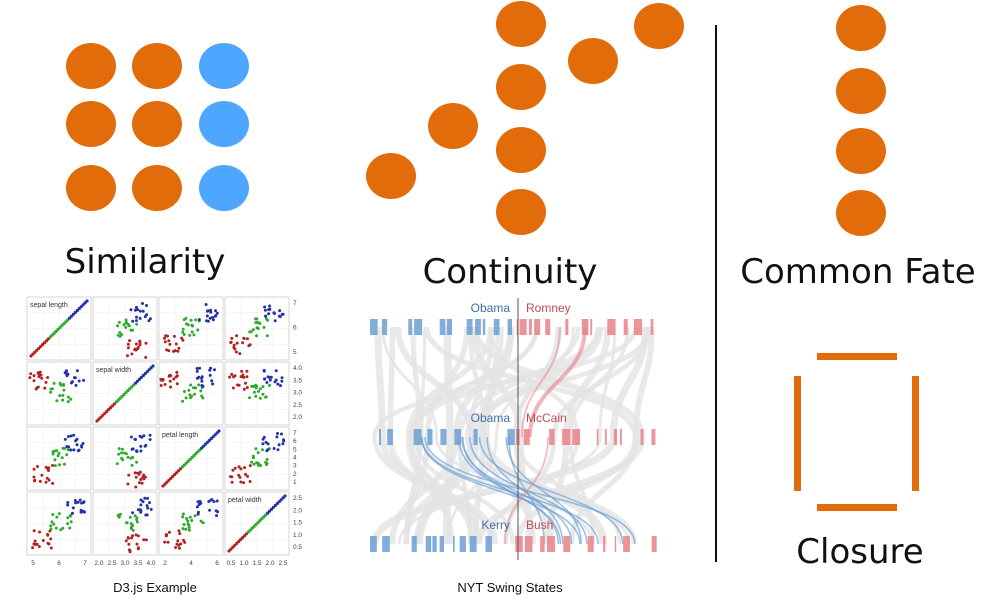 The image size is (992, 604). Describe the element at coordinates (98, 563) in the screenshot. I see `splom-x-tick: 2.0` at that location.